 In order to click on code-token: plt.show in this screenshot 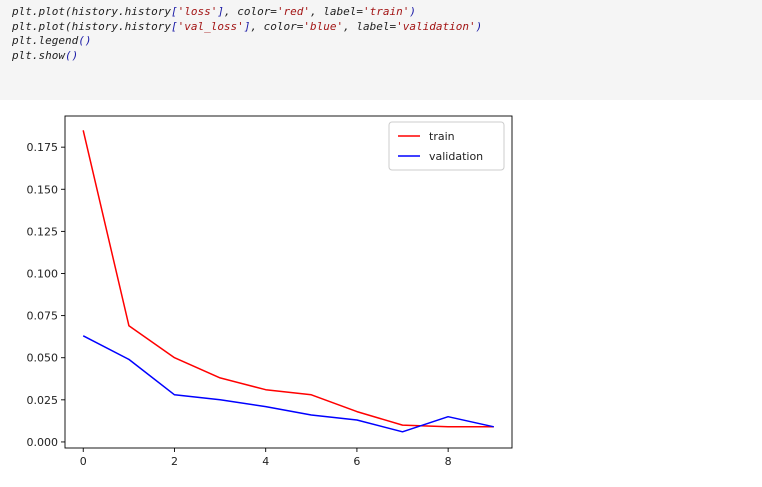, I will do `click(38, 55)`.